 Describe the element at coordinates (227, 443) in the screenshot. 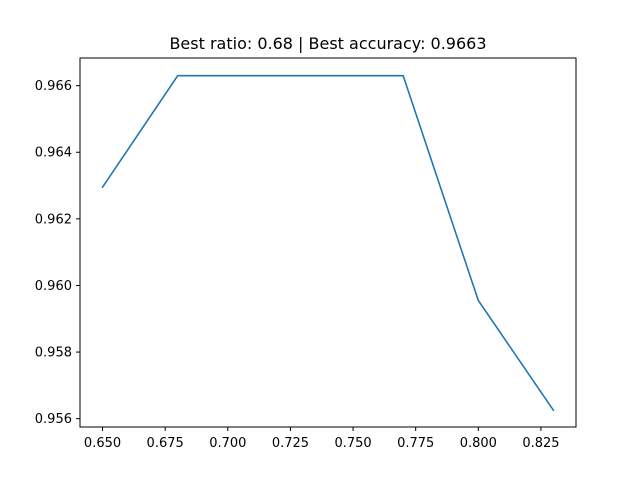

I see `x-tick-label: 0.700` at that location.